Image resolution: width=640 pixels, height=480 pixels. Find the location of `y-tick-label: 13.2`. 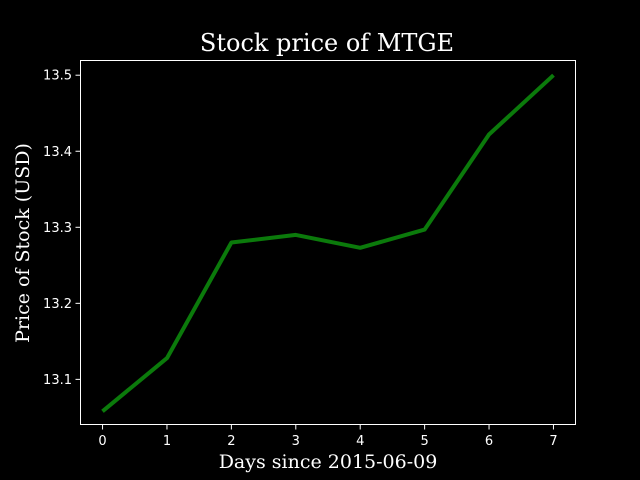

y-tick-label: 13.2 is located at coordinates (57, 304).